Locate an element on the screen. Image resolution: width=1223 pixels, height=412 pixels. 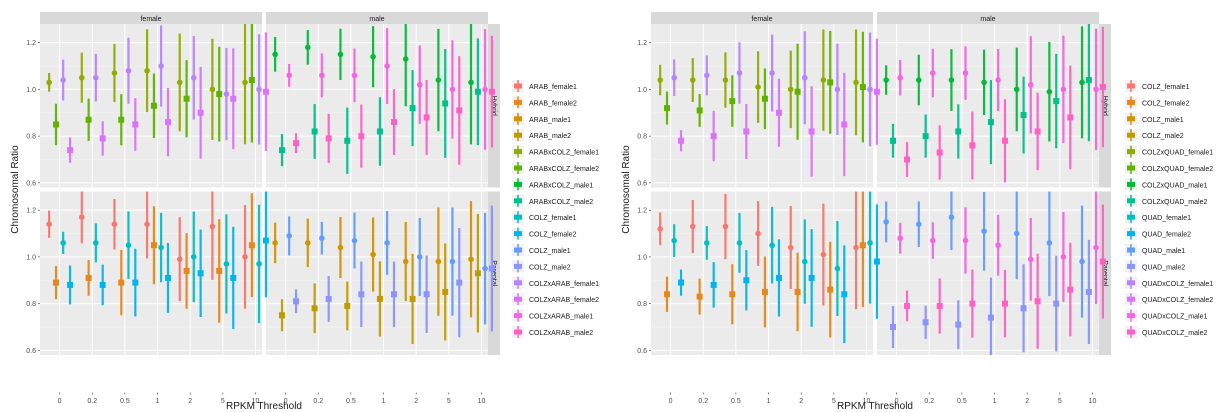
legend-label: ARAB_male1 is located at coordinates (550, 120).